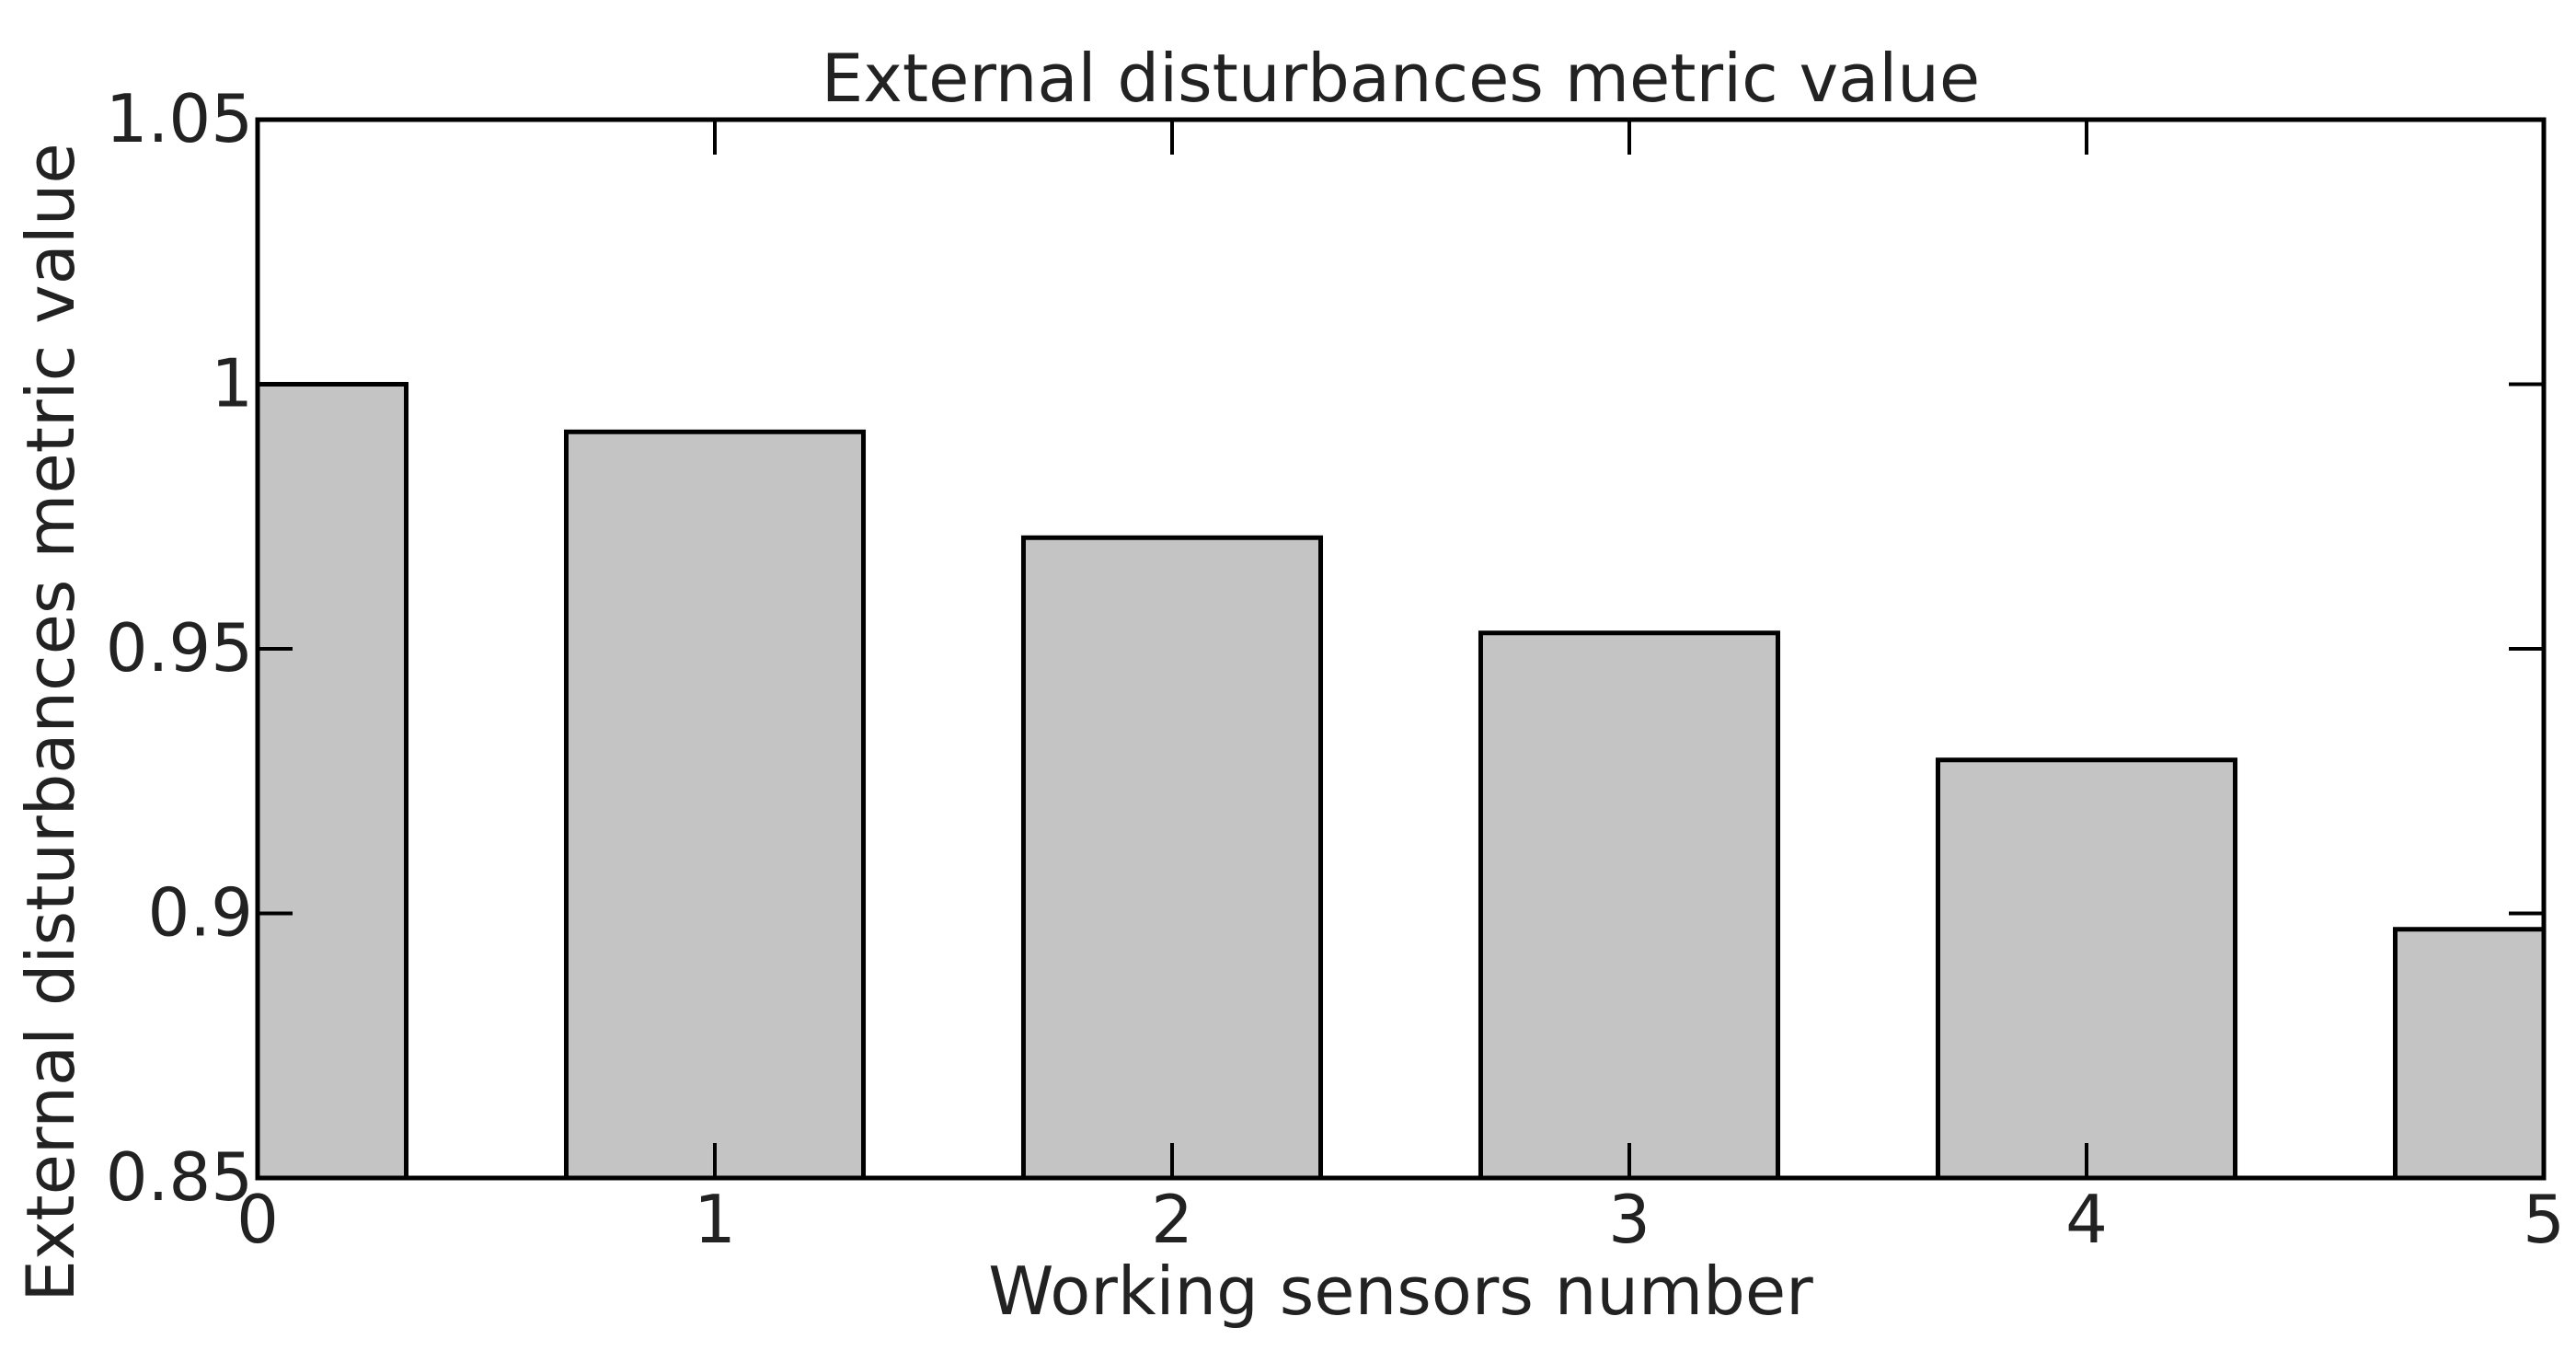  I want to click on x-tick-label-1: 1, so click(715, 1219).